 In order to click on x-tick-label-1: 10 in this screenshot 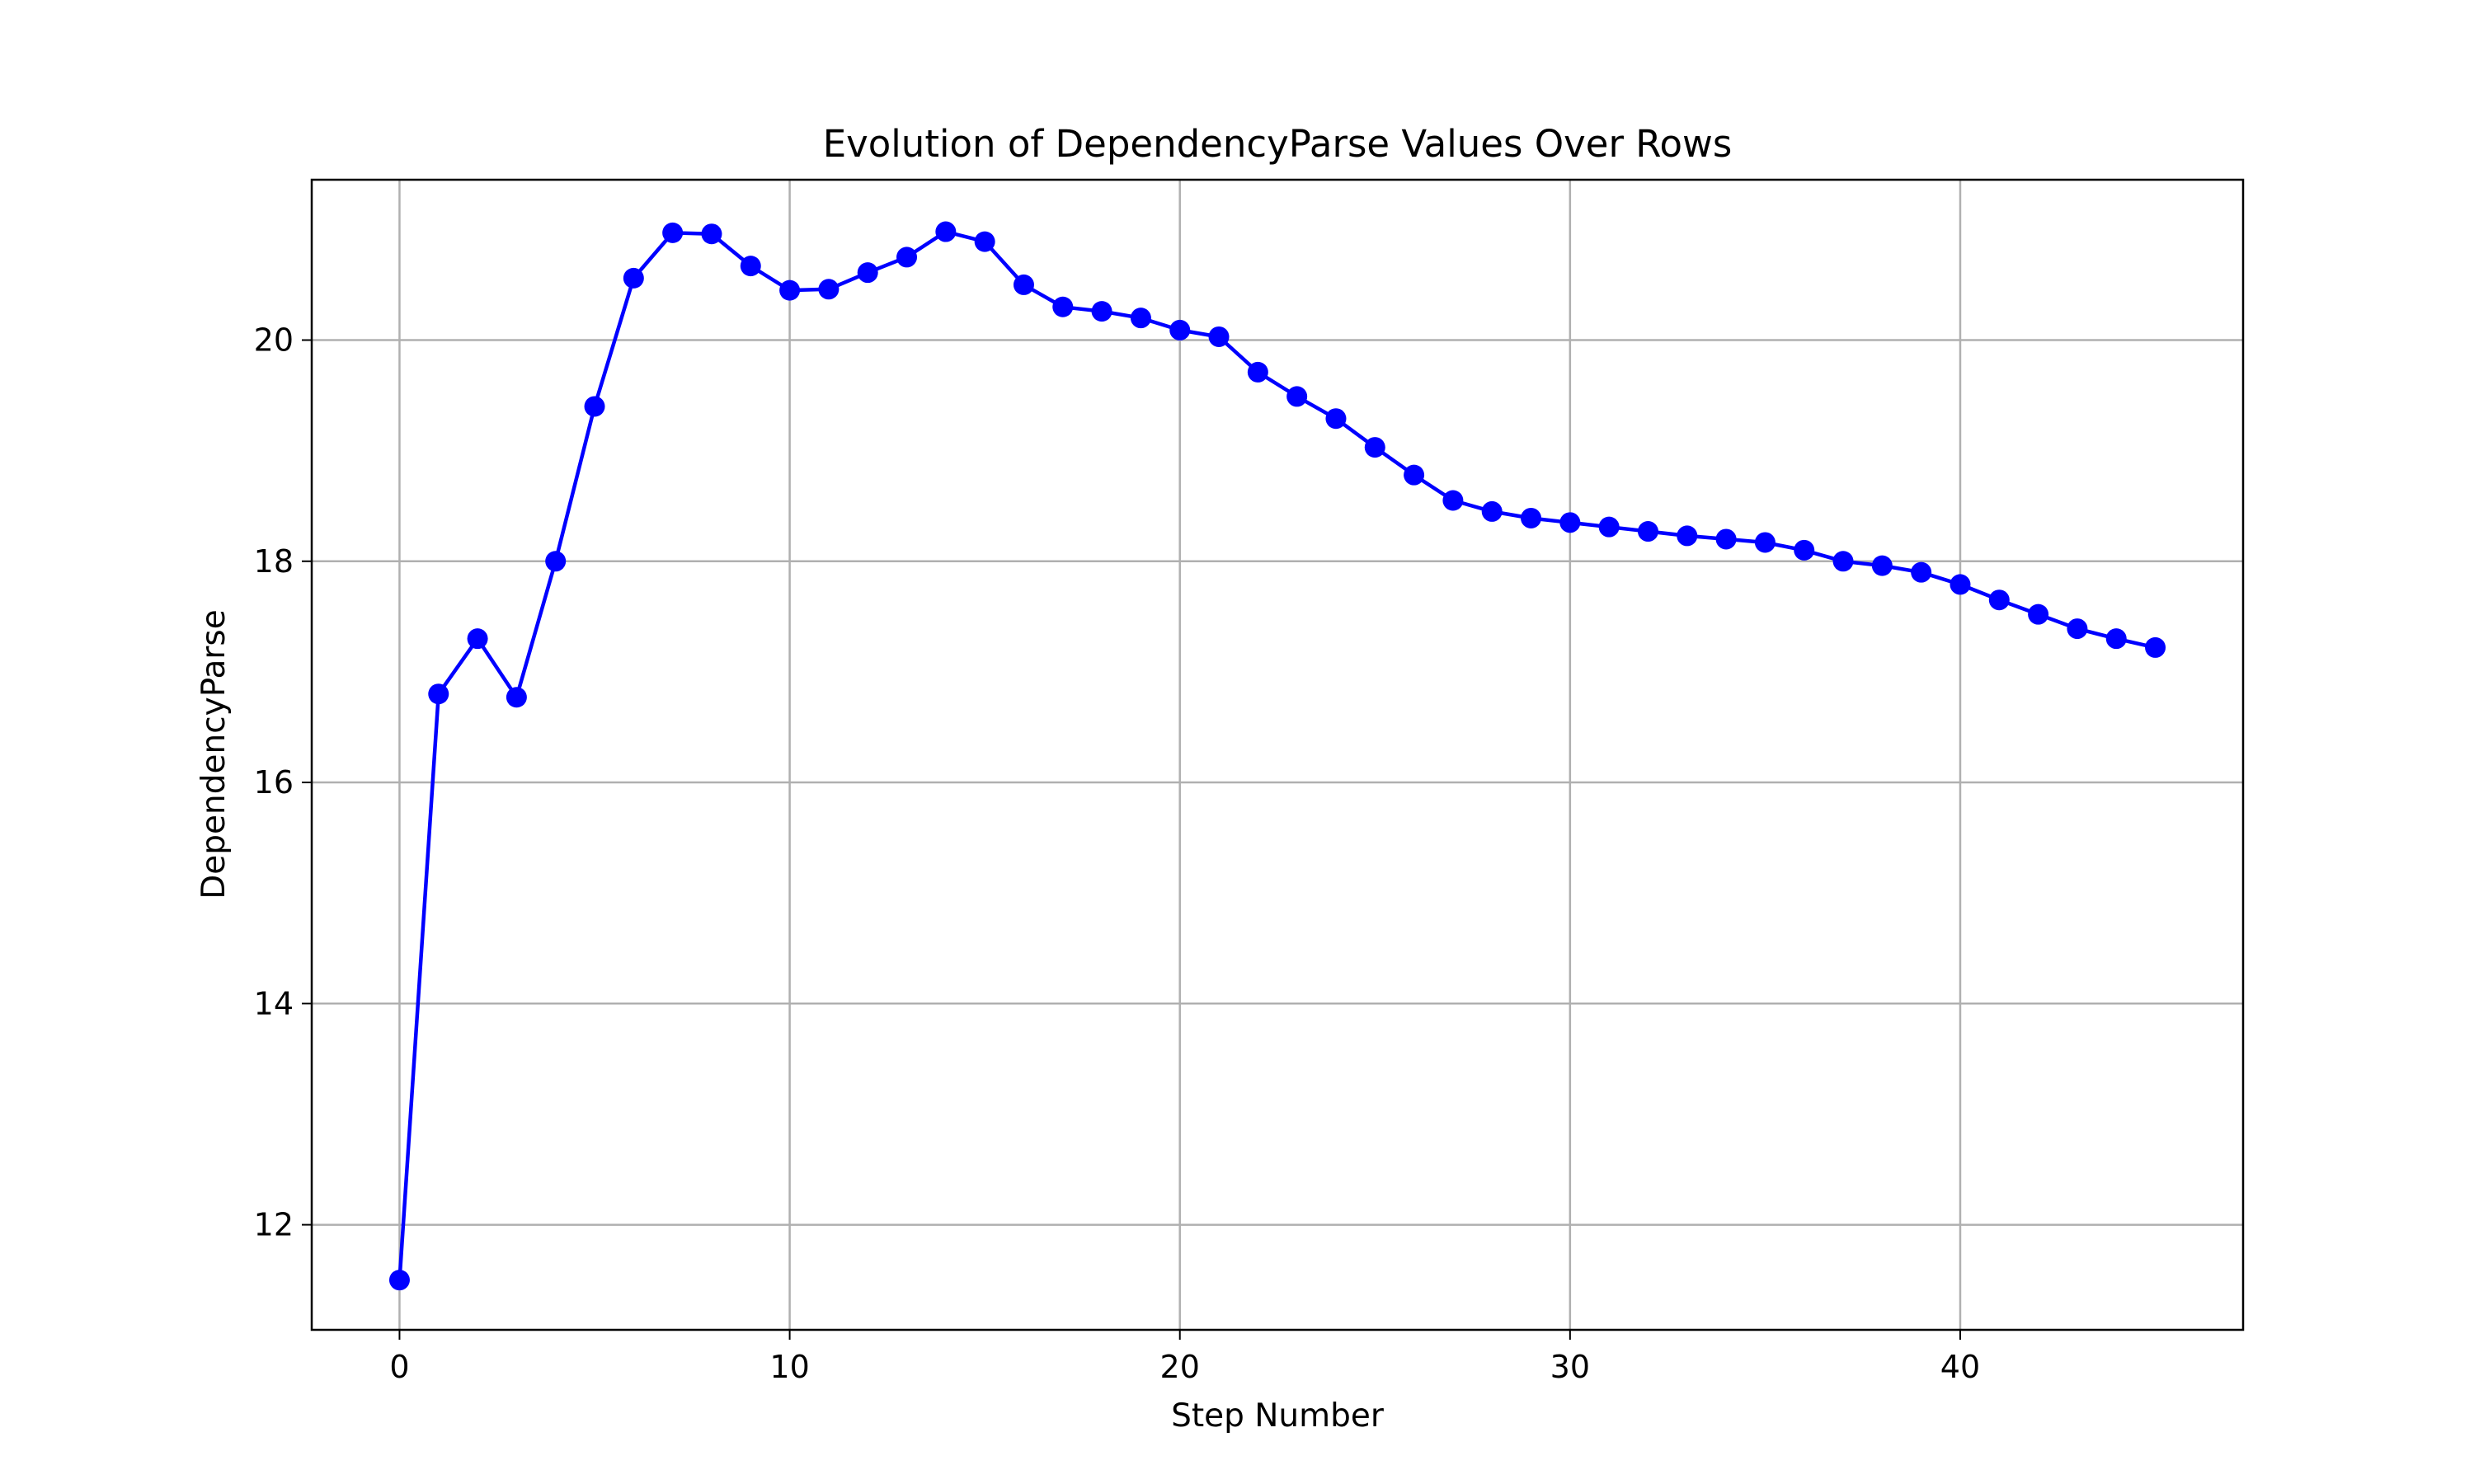, I will do `click(789, 1367)`.